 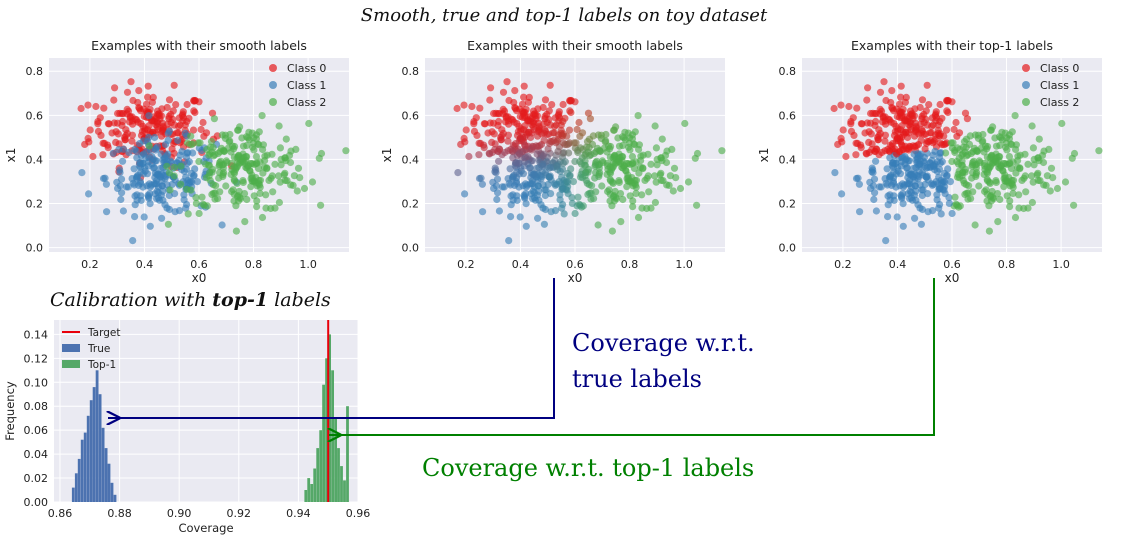 What do you see at coordinates (35, 248) in the screenshot?
I see `y-tick-label: 0.0` at bounding box center [35, 248].